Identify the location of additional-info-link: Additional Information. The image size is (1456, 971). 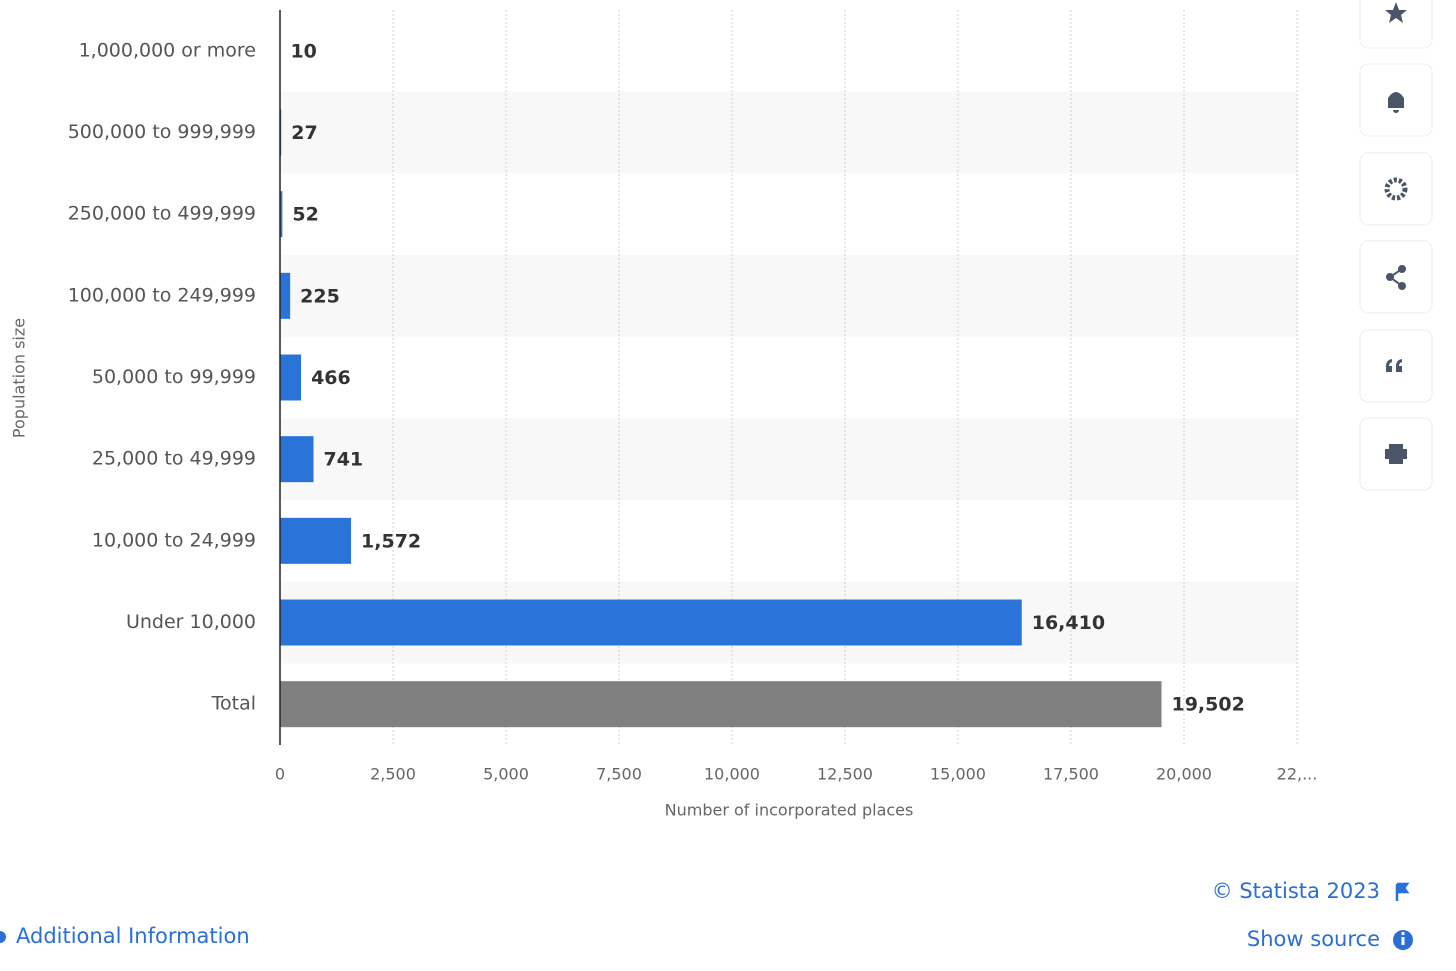
(133, 936).